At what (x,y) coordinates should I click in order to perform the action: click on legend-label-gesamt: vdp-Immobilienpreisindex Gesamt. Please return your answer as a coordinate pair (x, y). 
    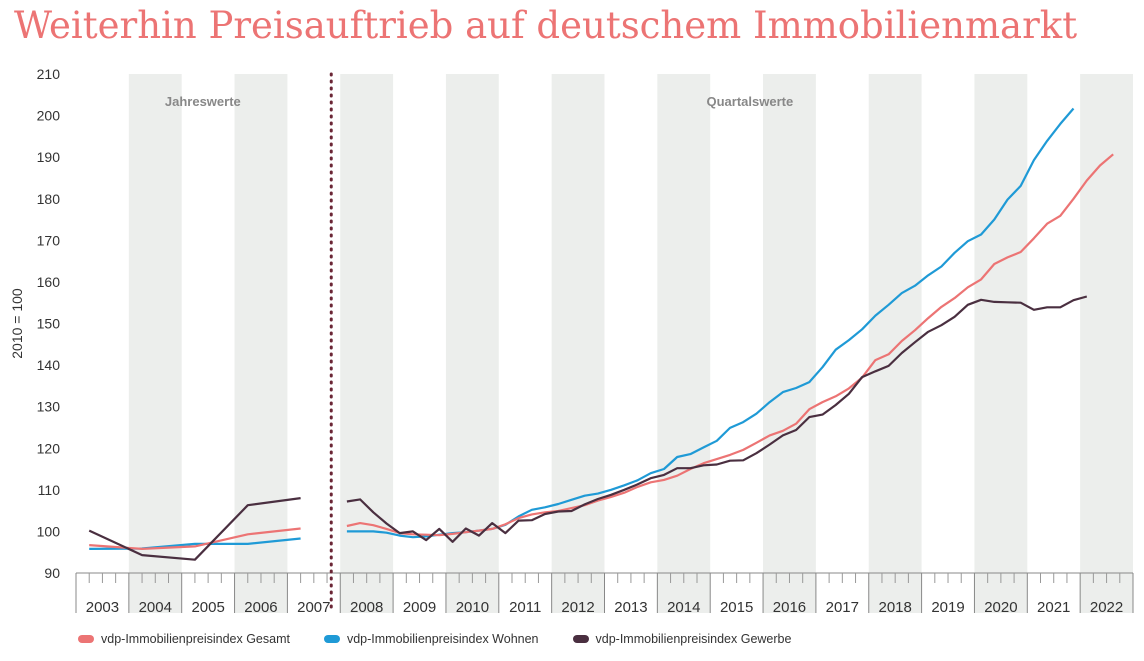
    Looking at the image, I should click on (195, 639).